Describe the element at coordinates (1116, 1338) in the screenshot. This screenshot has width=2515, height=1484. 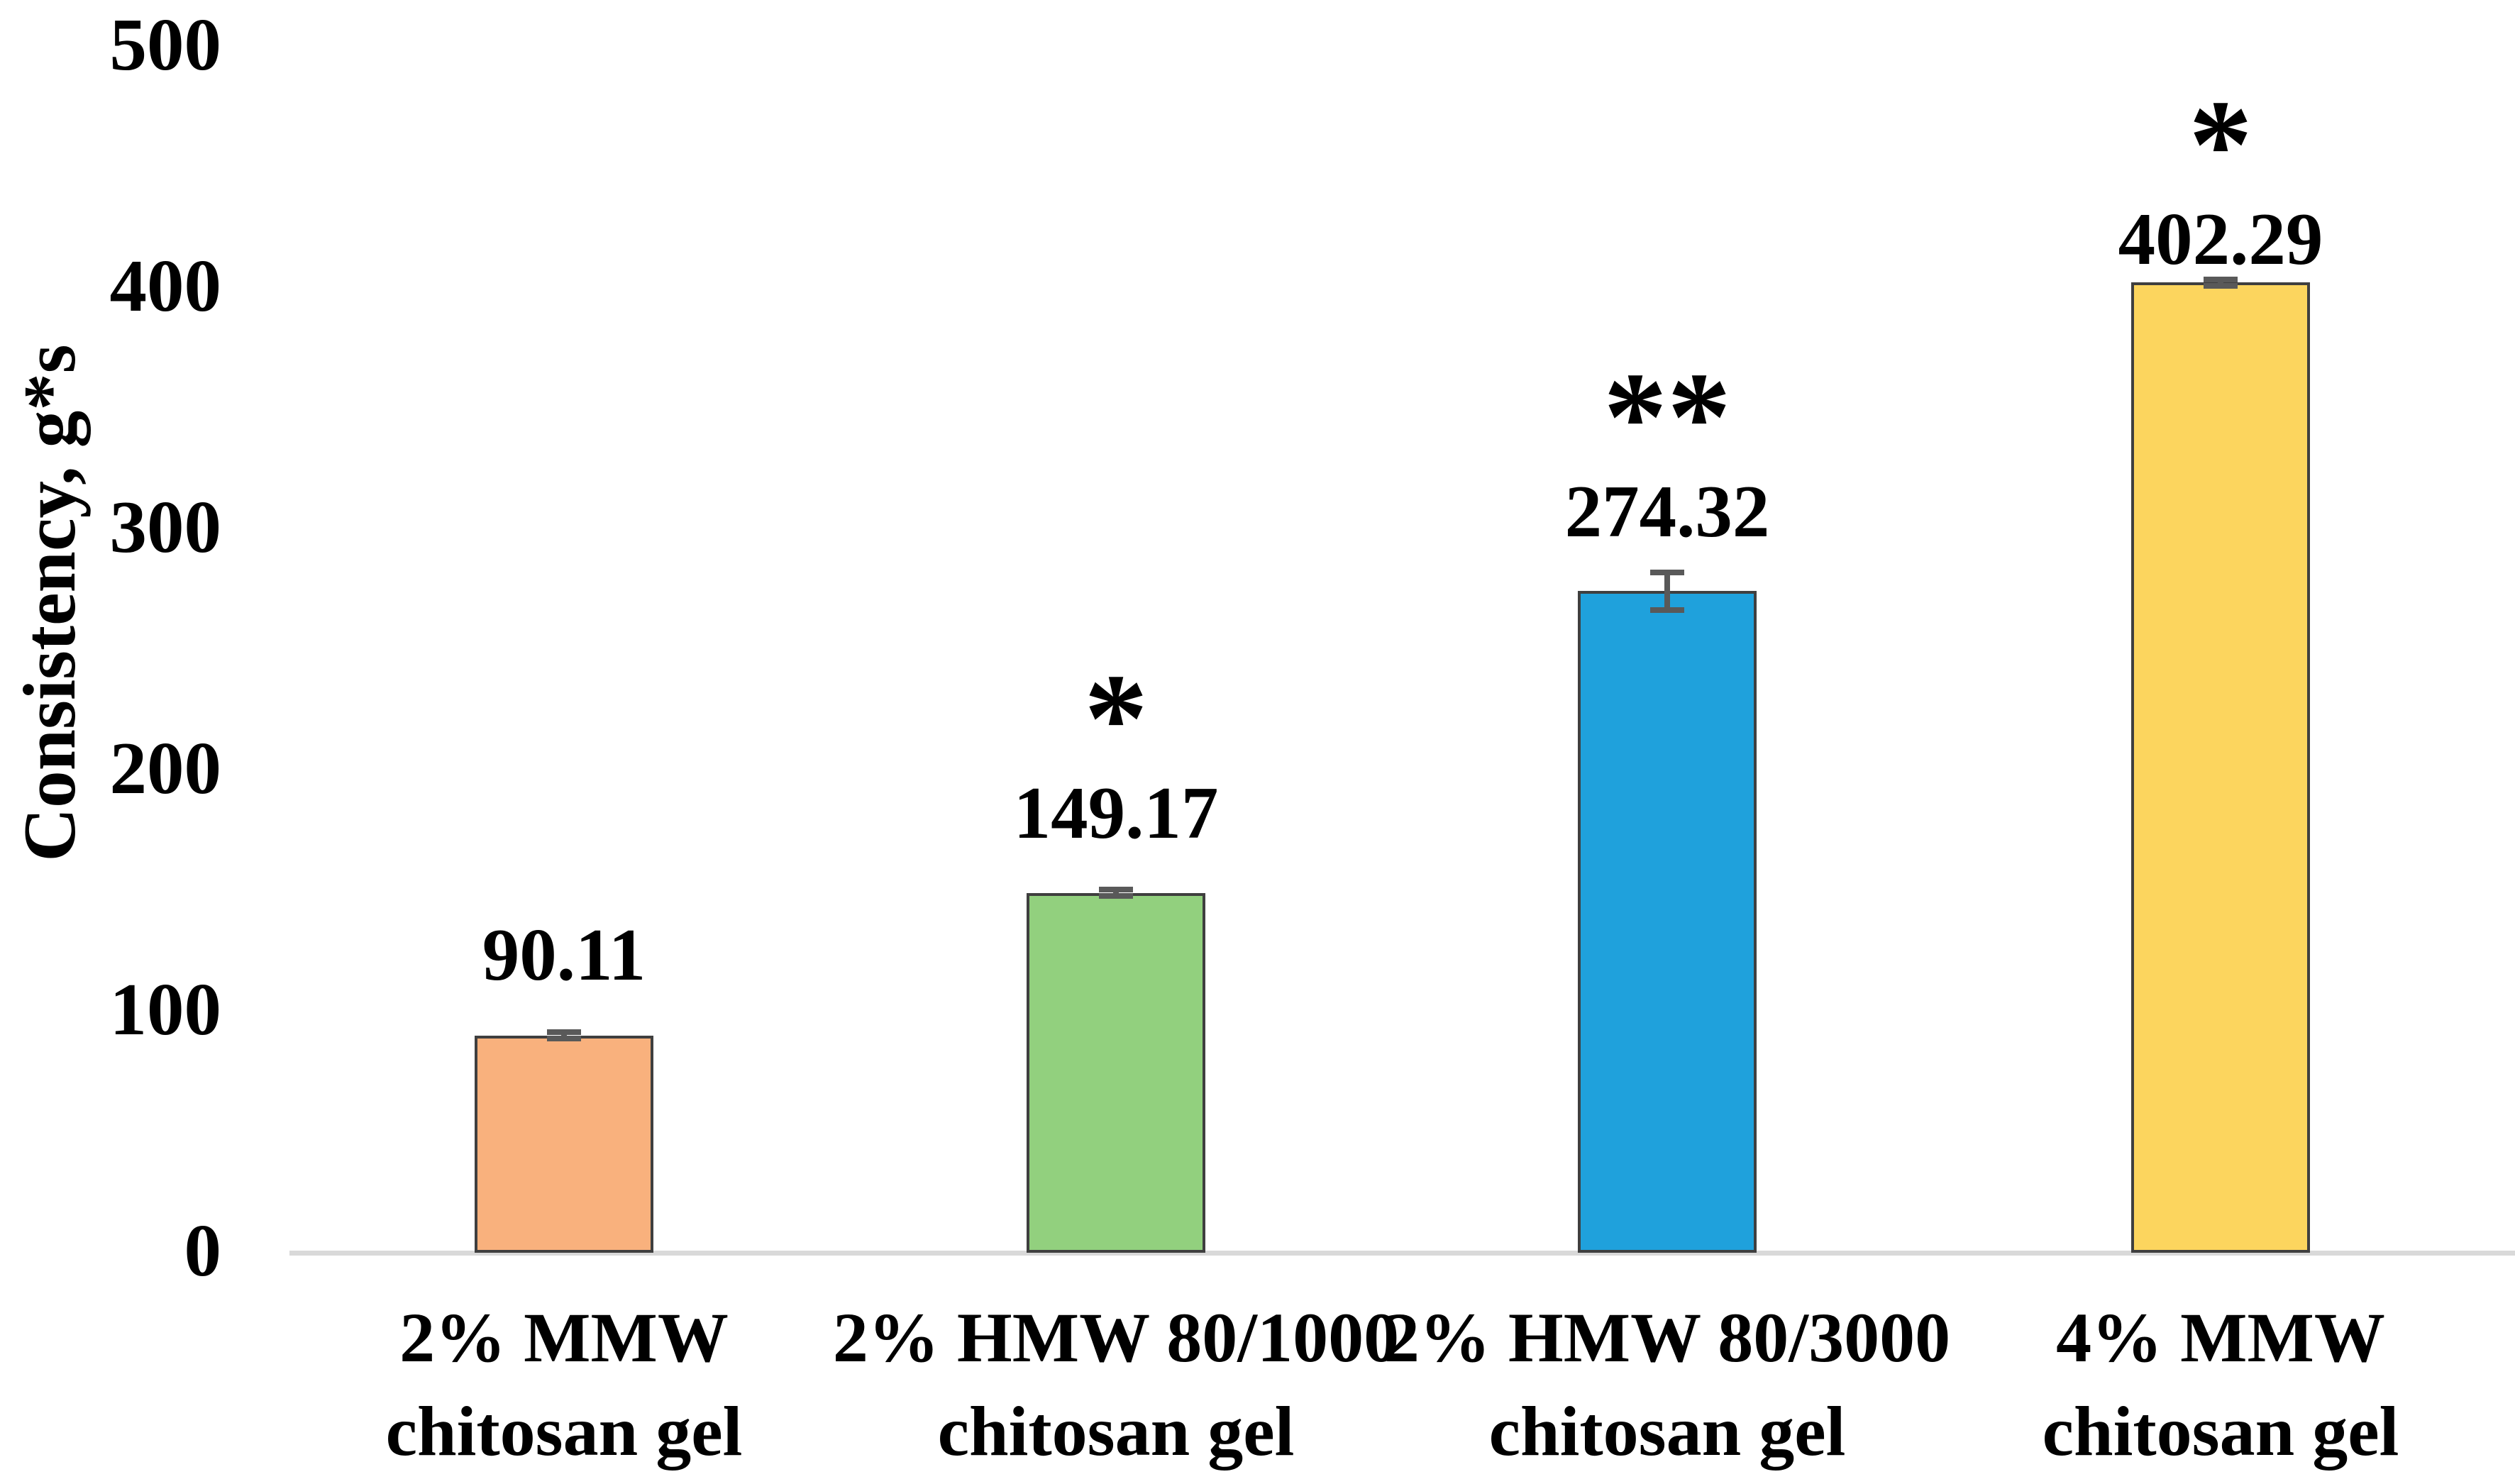
I see `x-category-label-line: 2% HMW 80/1000` at that location.